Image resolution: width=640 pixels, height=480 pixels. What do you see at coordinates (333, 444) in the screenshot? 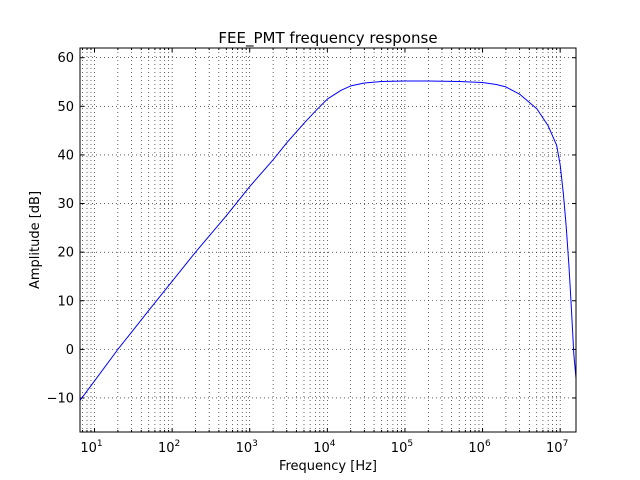
I see `x-tick-exponent: 4` at bounding box center [333, 444].